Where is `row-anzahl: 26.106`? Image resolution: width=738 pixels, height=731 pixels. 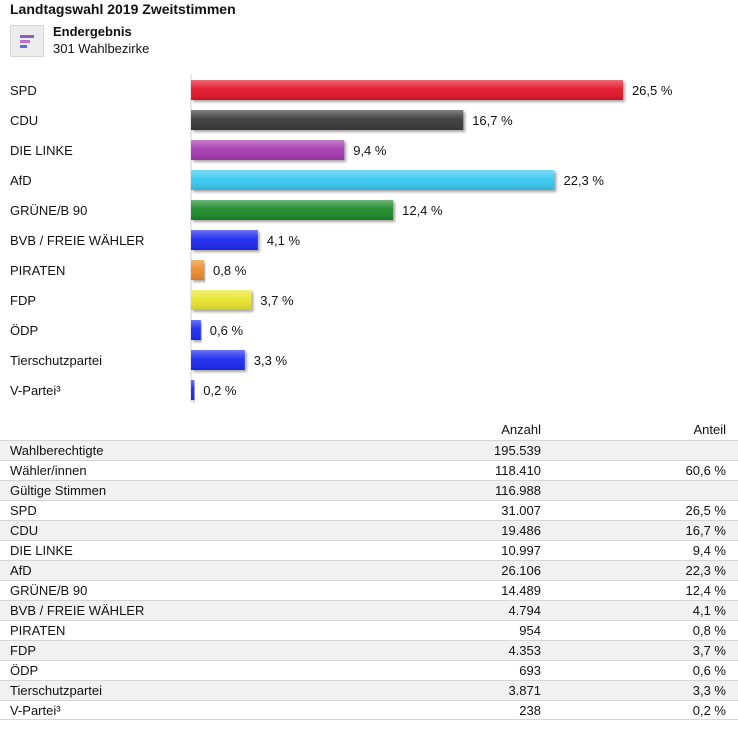
row-anzahl: 26.106 is located at coordinates (521, 570).